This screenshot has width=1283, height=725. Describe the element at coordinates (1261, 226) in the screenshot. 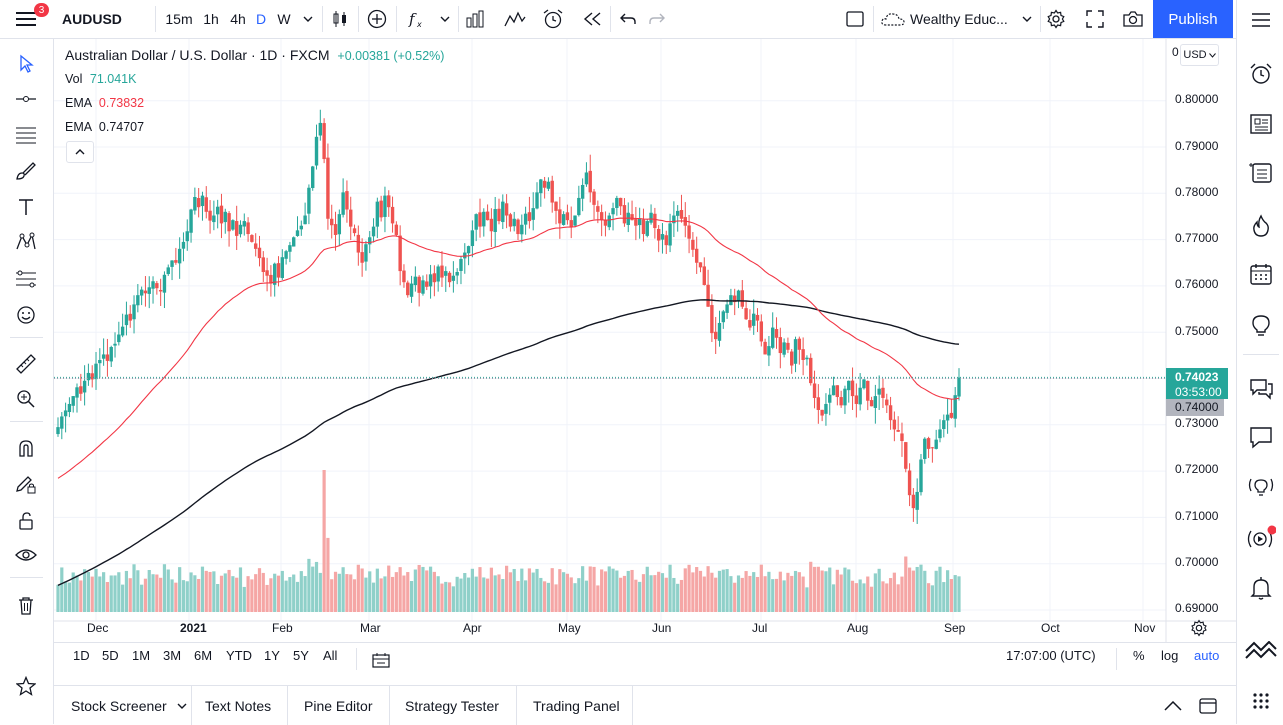

I see `hotlists-button` at that location.